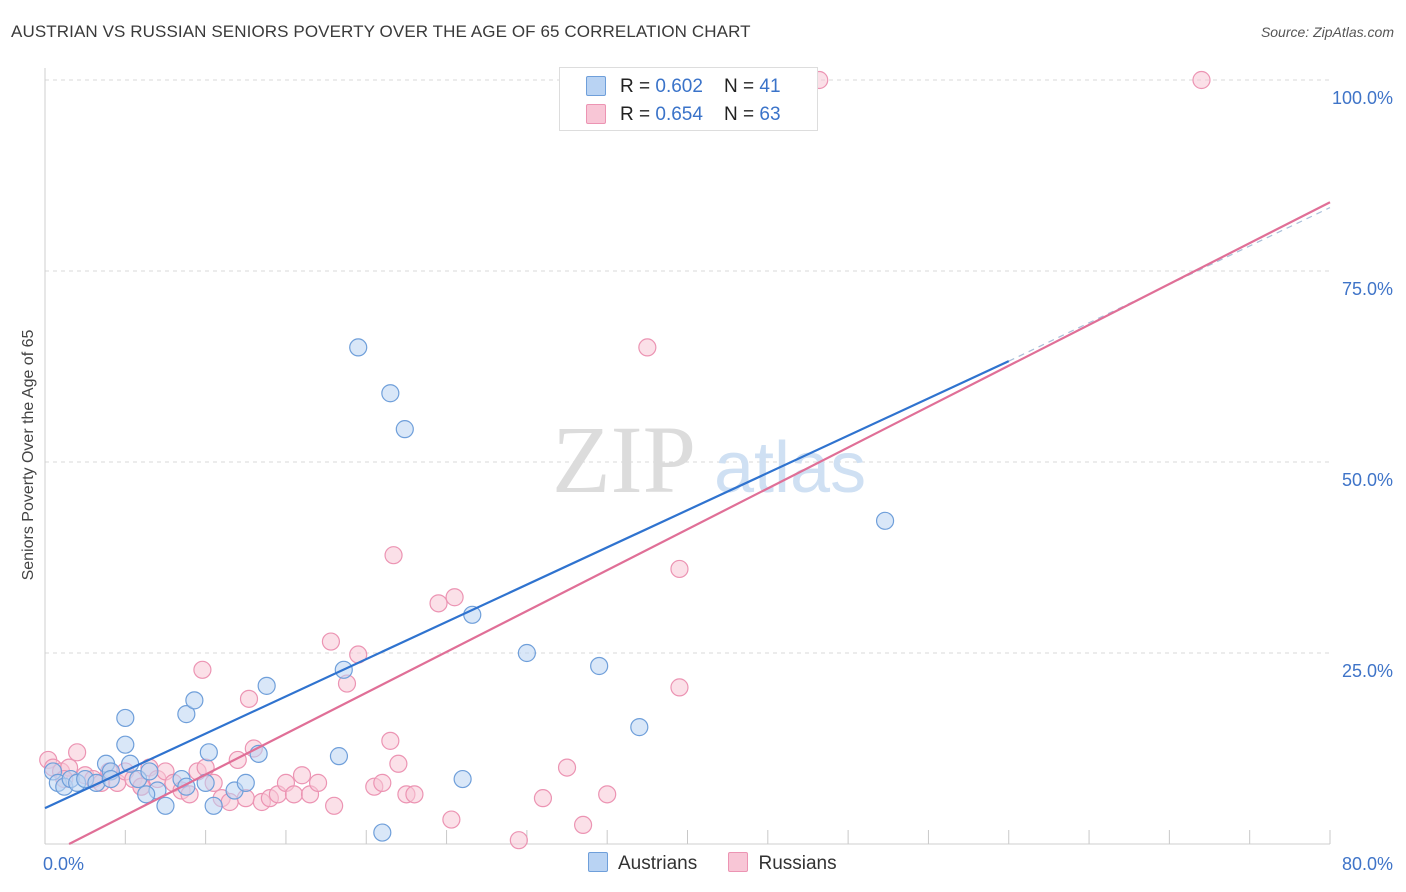 This screenshot has width=1406, height=892. Describe the element at coordinates (797, 863) in the screenshot. I see `russians-legend-label: Russians` at that location.